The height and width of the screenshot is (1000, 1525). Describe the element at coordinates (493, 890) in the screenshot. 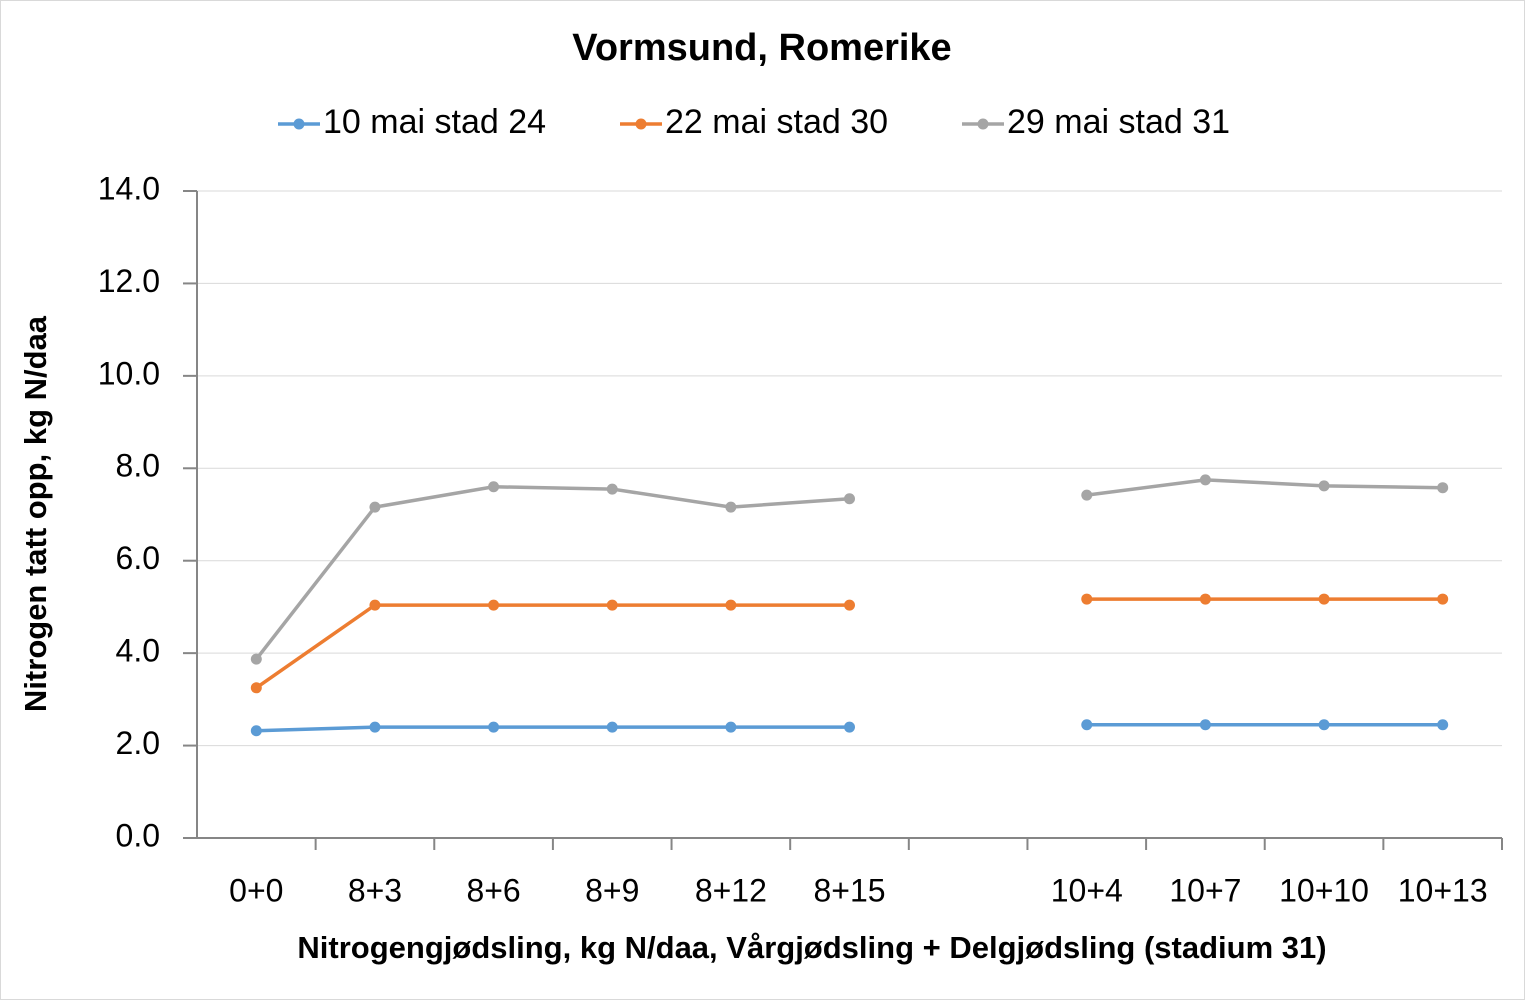

I see `x-tick-label: 8+6` at that location.